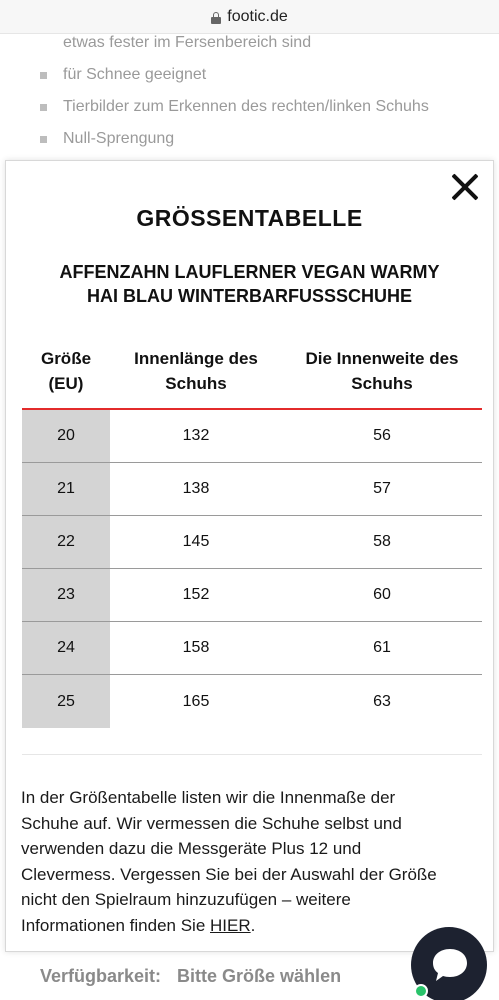 The height and width of the screenshot is (1000, 499). What do you see at coordinates (382, 371) in the screenshot?
I see `column-header-inner-width: Die Innenweite des Schuhs` at bounding box center [382, 371].